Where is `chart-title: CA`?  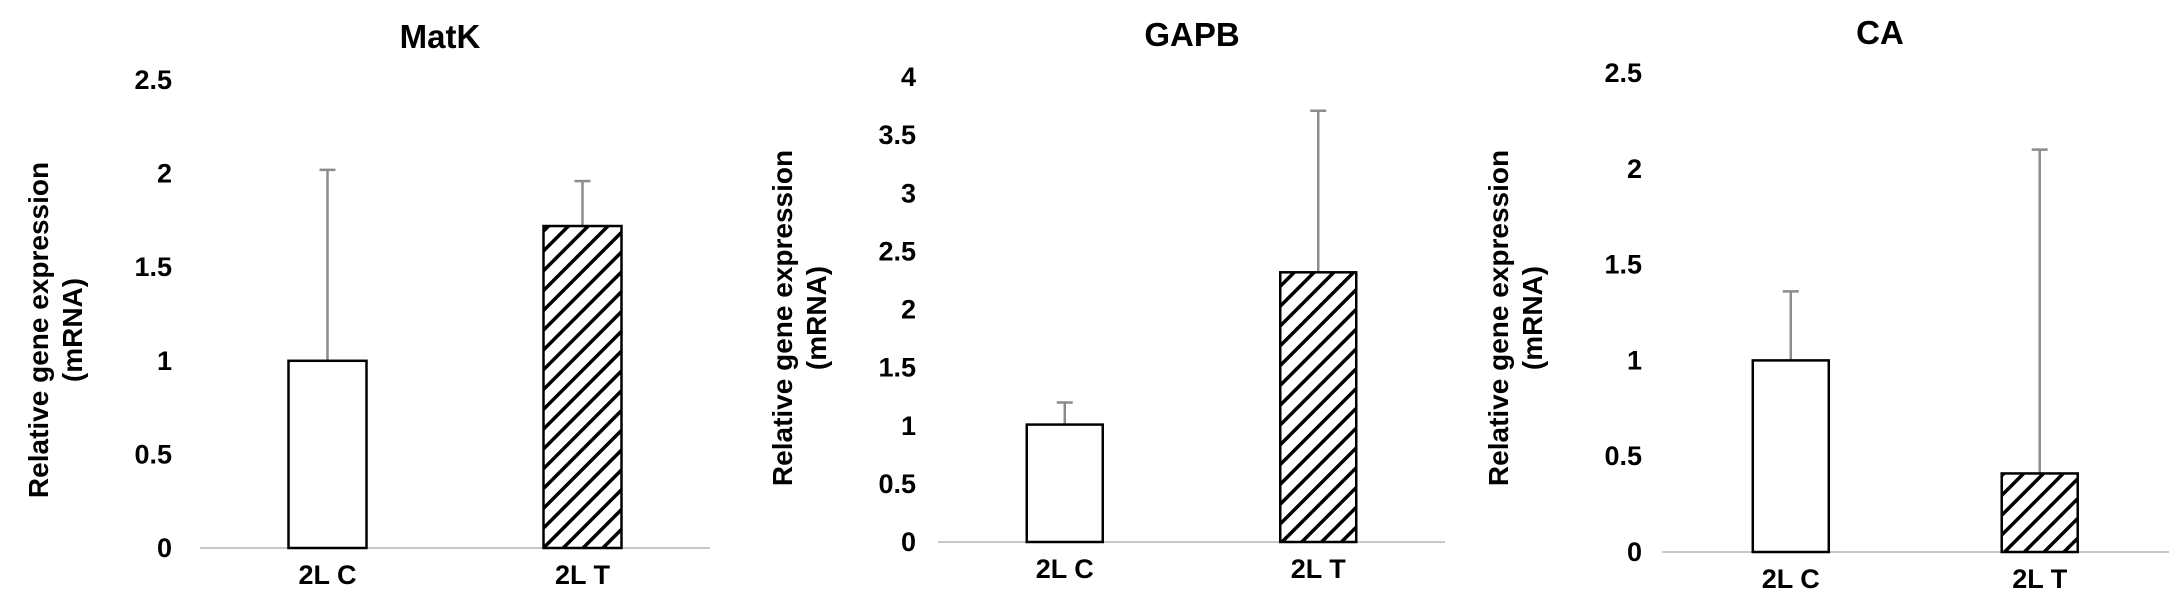
chart-title: CA is located at coordinates (1880, 32).